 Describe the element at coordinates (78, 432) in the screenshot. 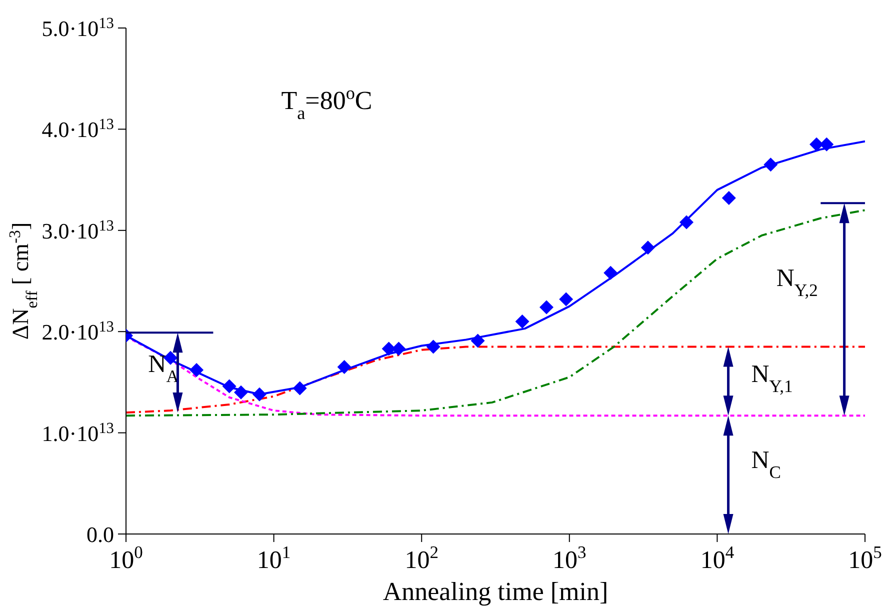

I see `y-tick-label: 1.0·10$^{13}$` at that location.